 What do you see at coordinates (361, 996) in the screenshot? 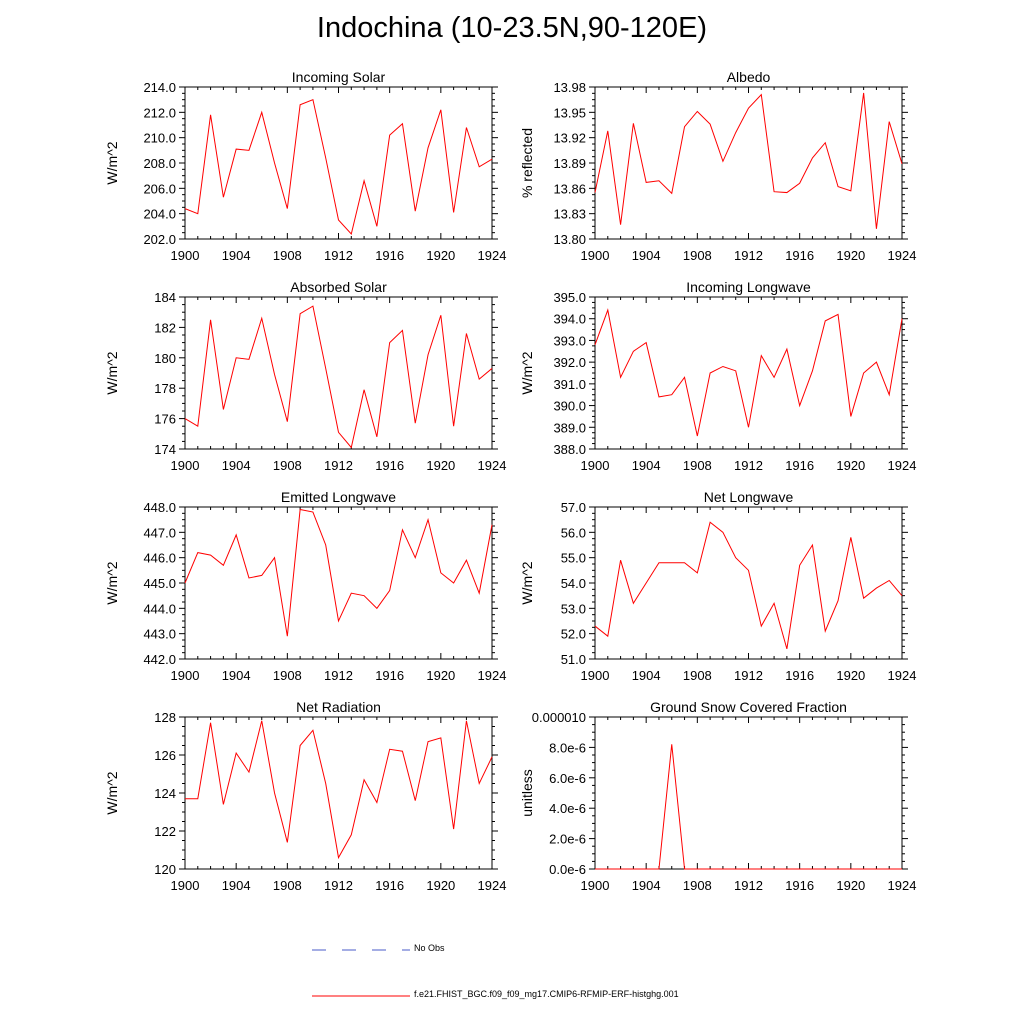
I see `legend-swatch-model` at bounding box center [361, 996].